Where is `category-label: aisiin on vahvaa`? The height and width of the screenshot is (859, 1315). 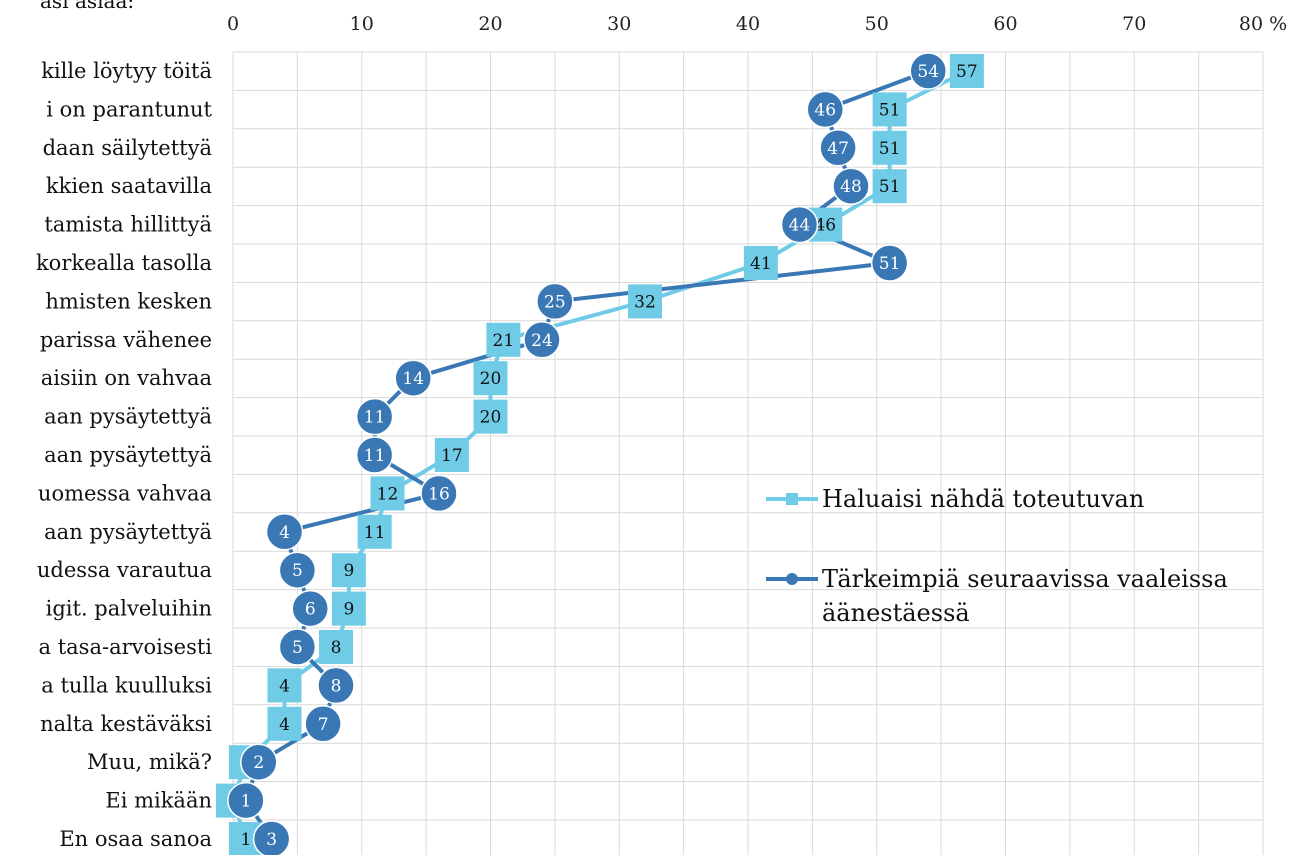
category-label: aisiin on vahvaa is located at coordinates (126, 378).